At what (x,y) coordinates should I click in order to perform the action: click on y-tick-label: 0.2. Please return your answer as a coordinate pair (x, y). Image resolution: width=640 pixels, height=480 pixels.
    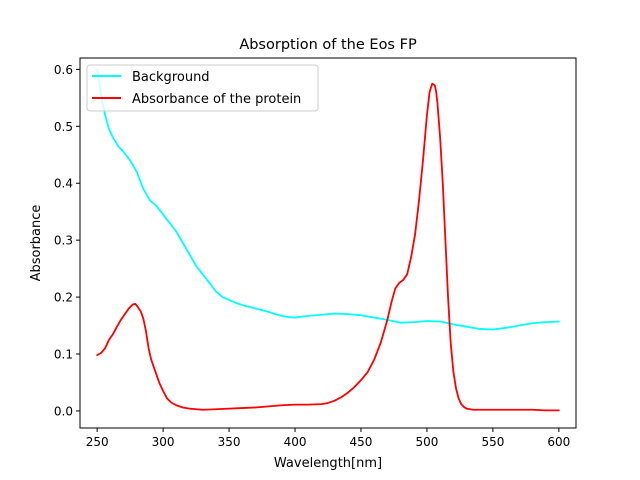
    Looking at the image, I should click on (63, 298).